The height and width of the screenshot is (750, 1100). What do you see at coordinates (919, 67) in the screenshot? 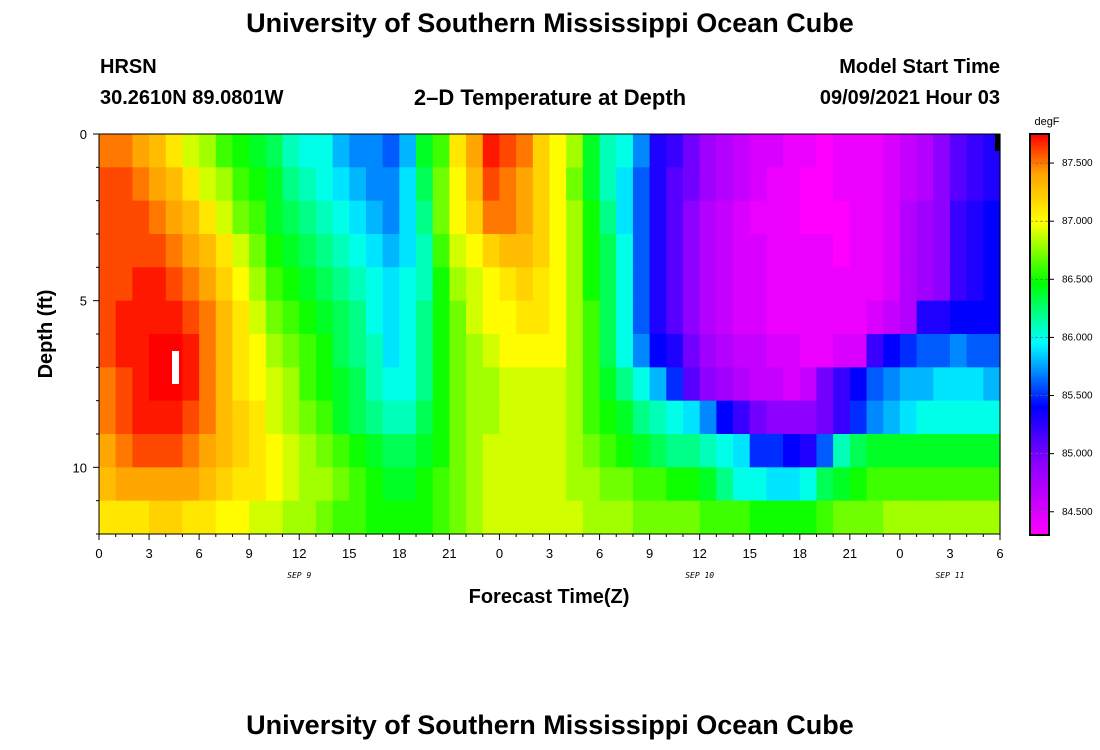
I see `model-start-label: Model Start Time` at bounding box center [919, 67].